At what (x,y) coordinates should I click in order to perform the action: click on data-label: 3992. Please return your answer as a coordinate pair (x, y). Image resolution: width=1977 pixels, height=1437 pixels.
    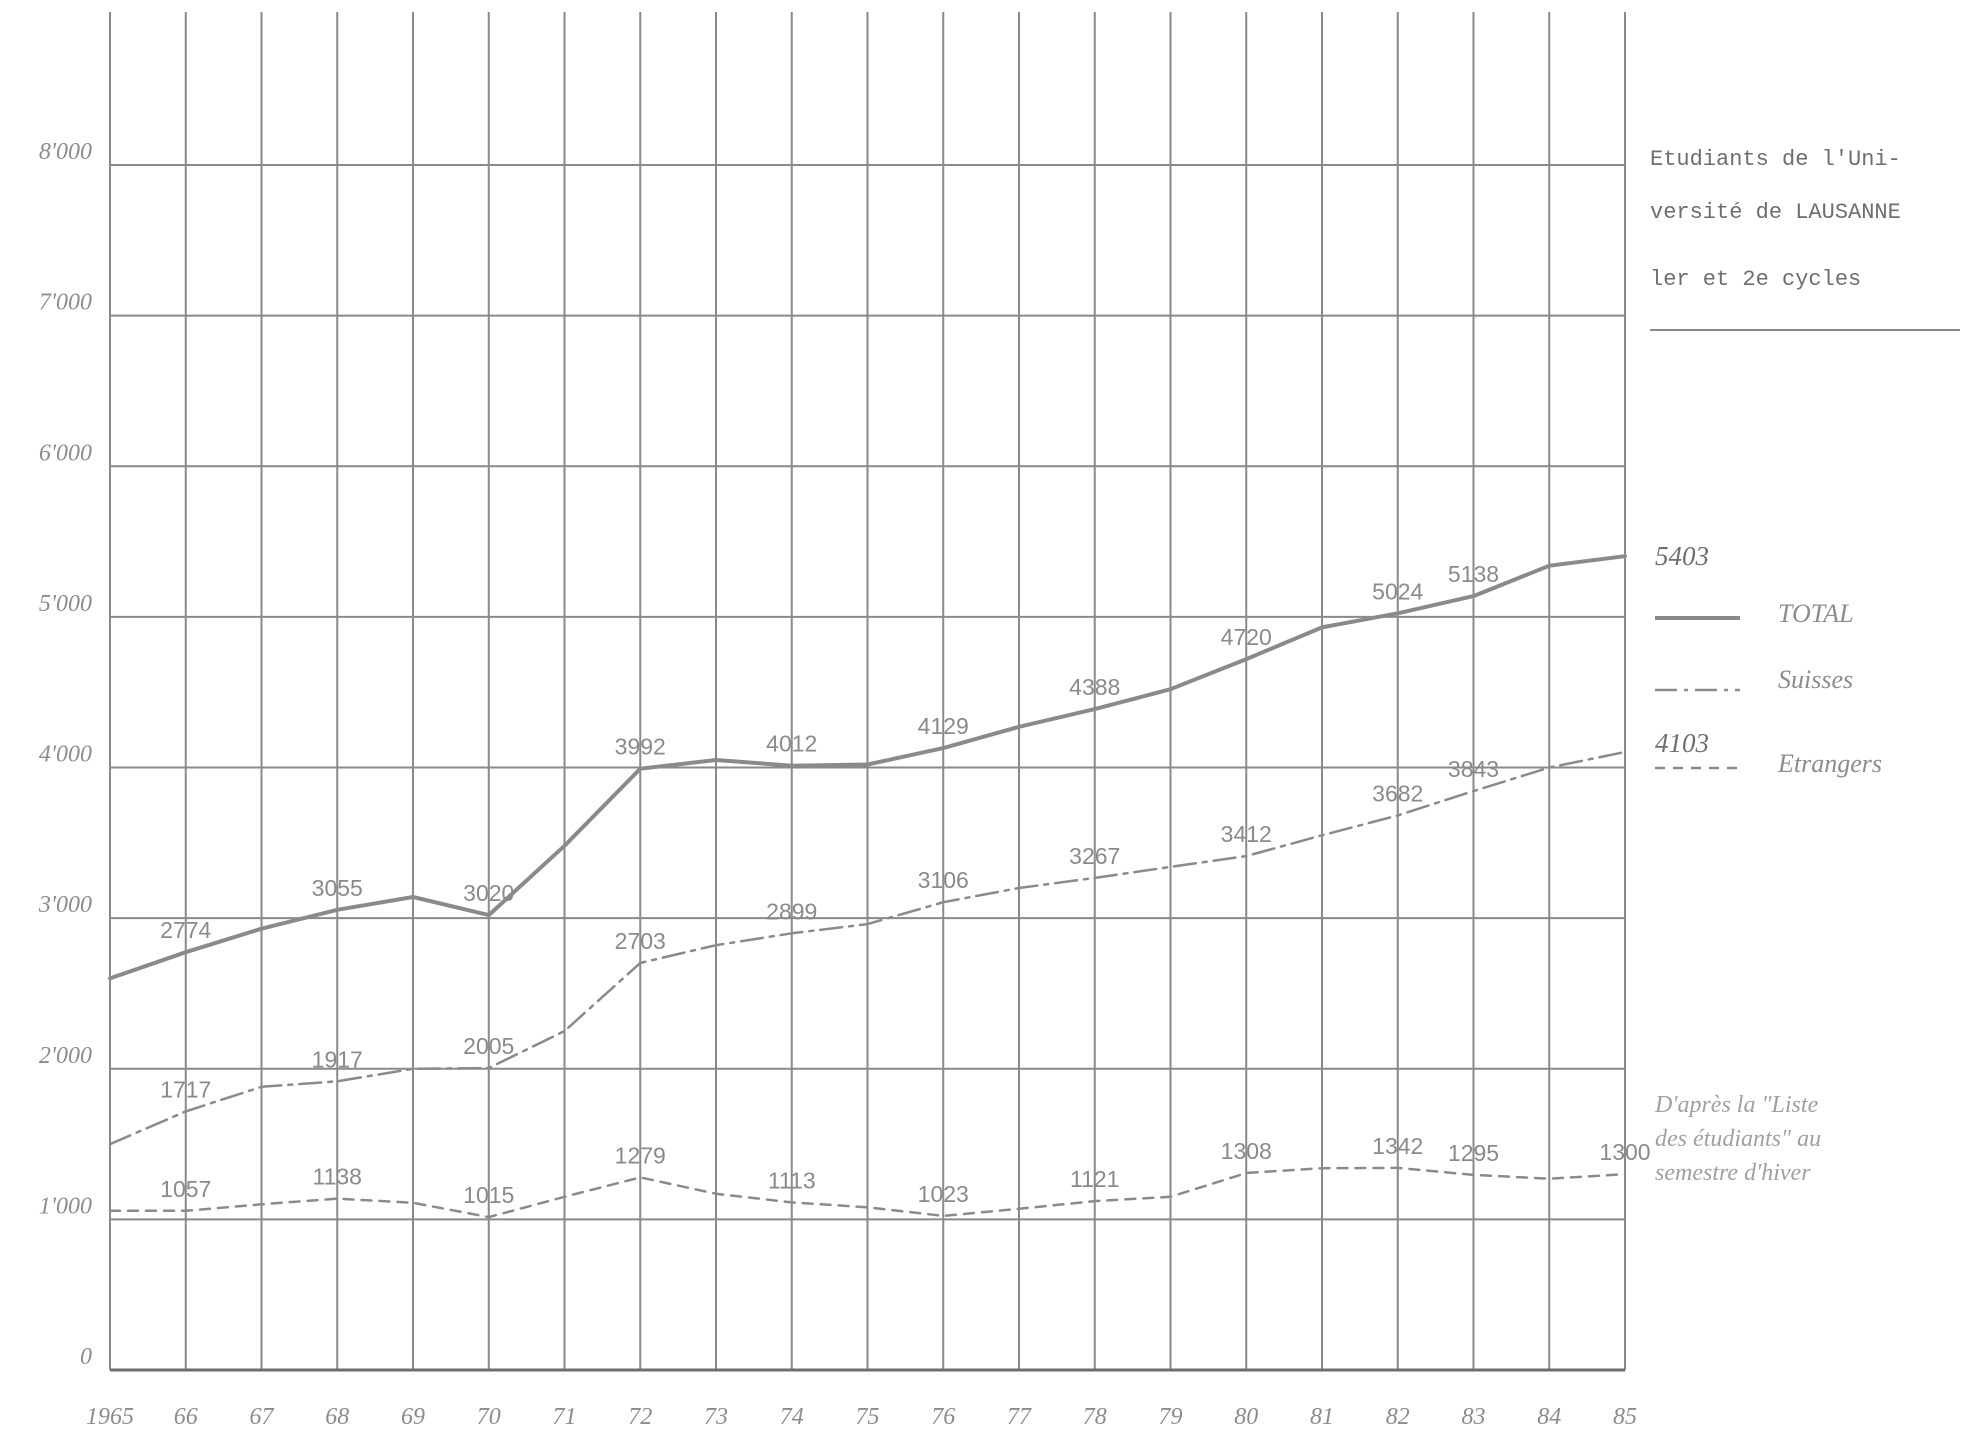
    Looking at the image, I should click on (640, 747).